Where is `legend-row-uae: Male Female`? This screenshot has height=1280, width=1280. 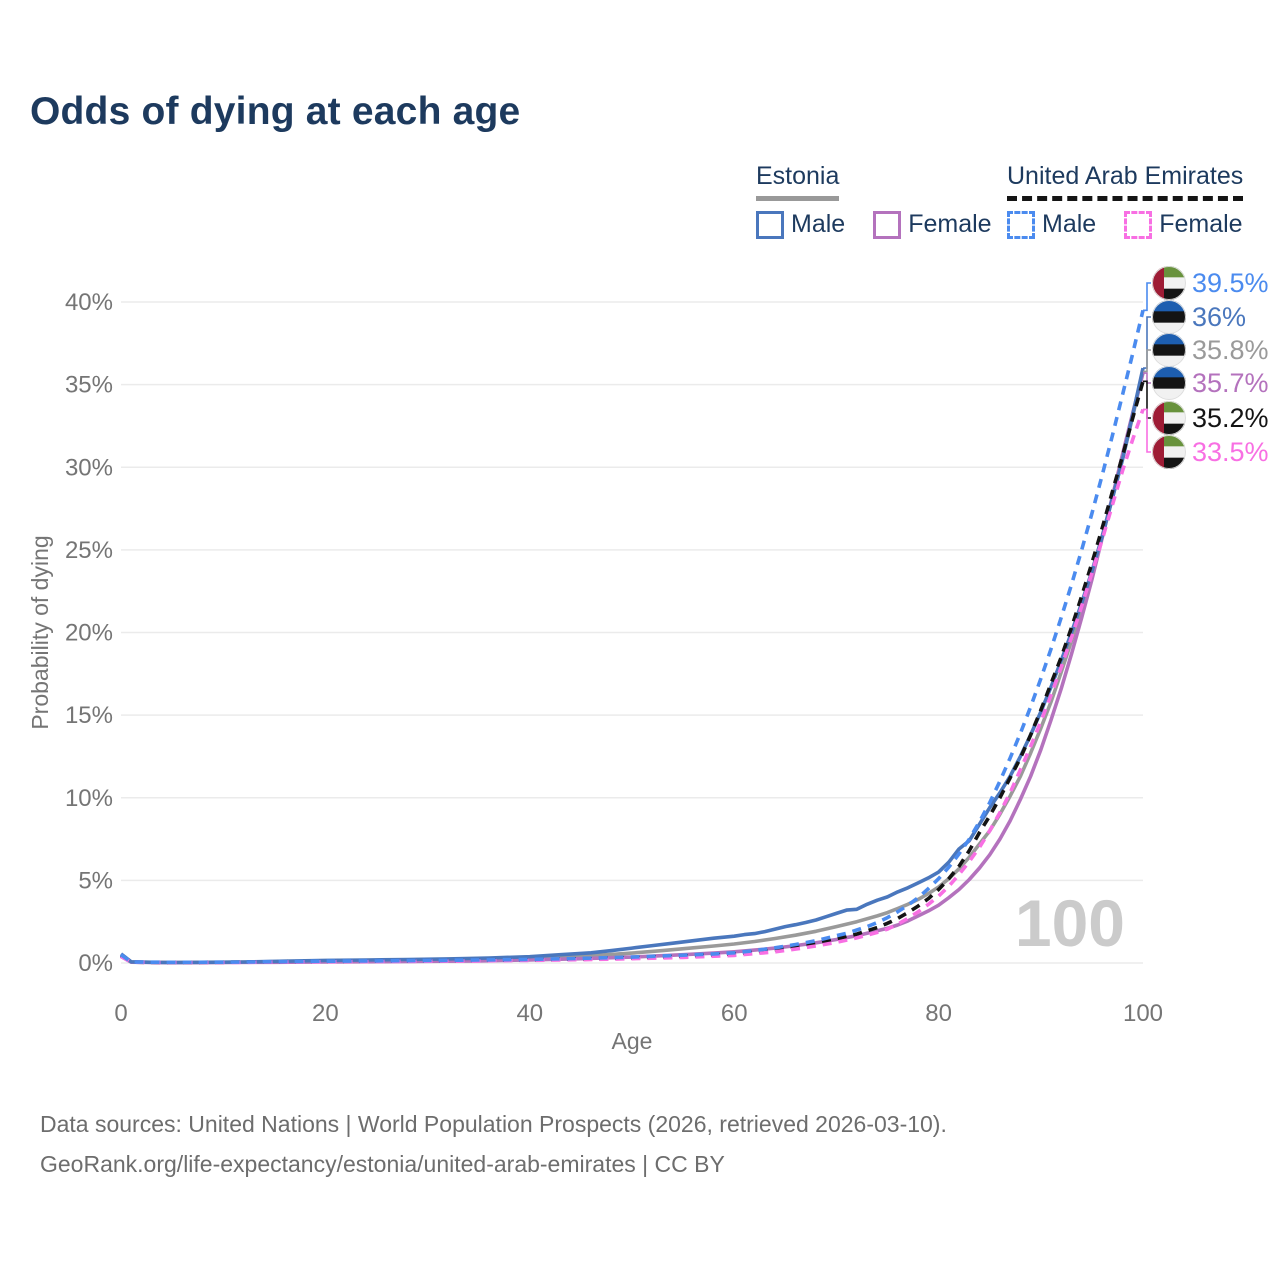 legend-row-uae: Male Female is located at coordinates (1125, 224).